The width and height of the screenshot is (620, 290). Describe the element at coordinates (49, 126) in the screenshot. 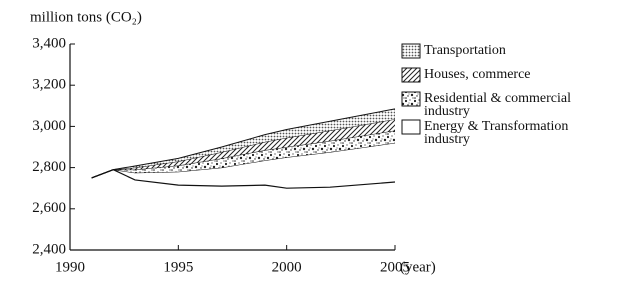

I see `y-tick-label: 3,000` at that location.